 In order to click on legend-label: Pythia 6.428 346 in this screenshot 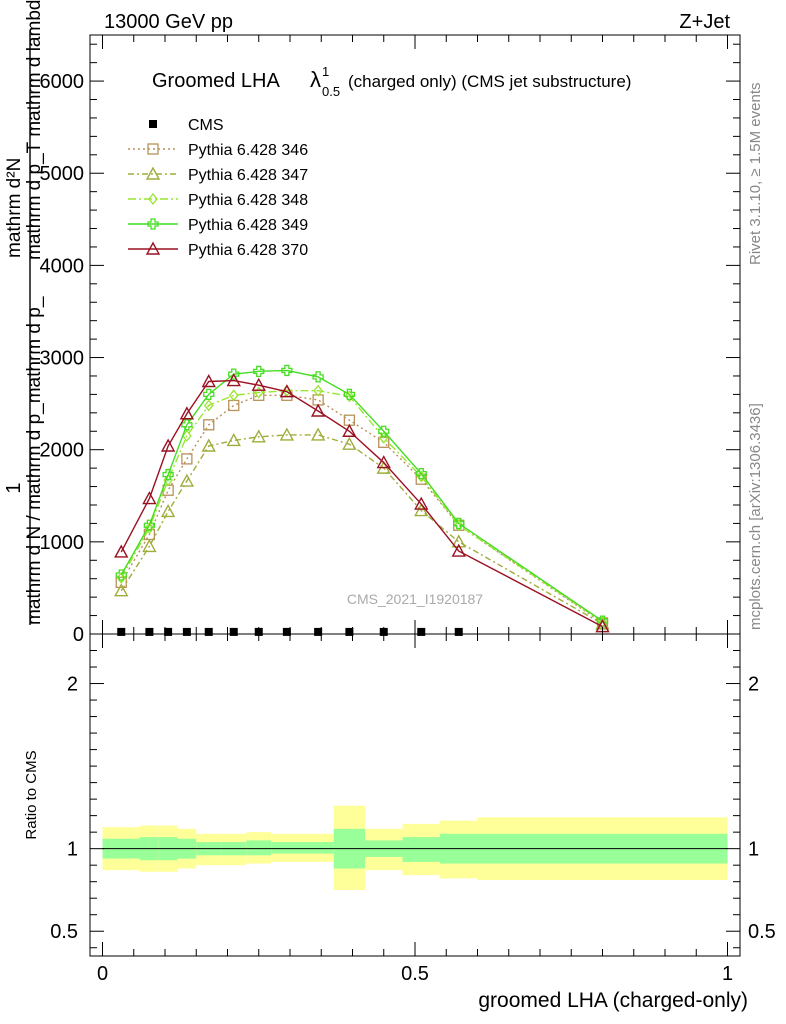, I will do `click(248, 150)`.